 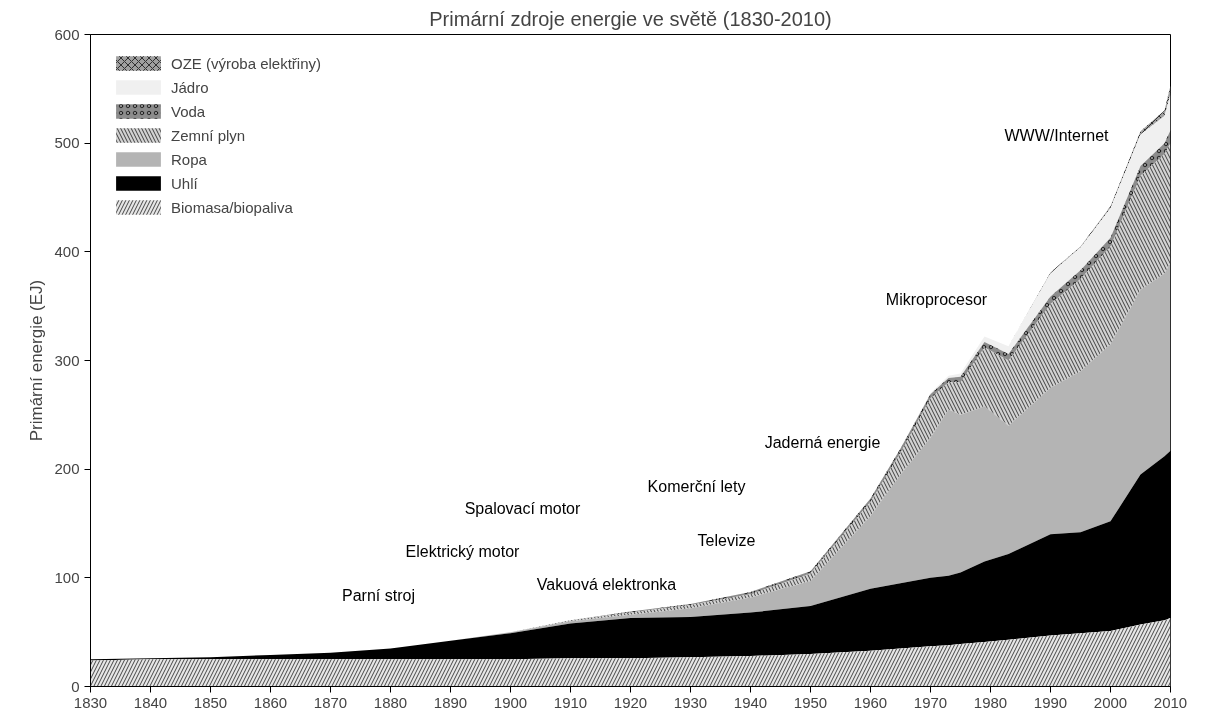 What do you see at coordinates (190, 87) in the screenshot?
I see `legend-label: Jádro` at bounding box center [190, 87].